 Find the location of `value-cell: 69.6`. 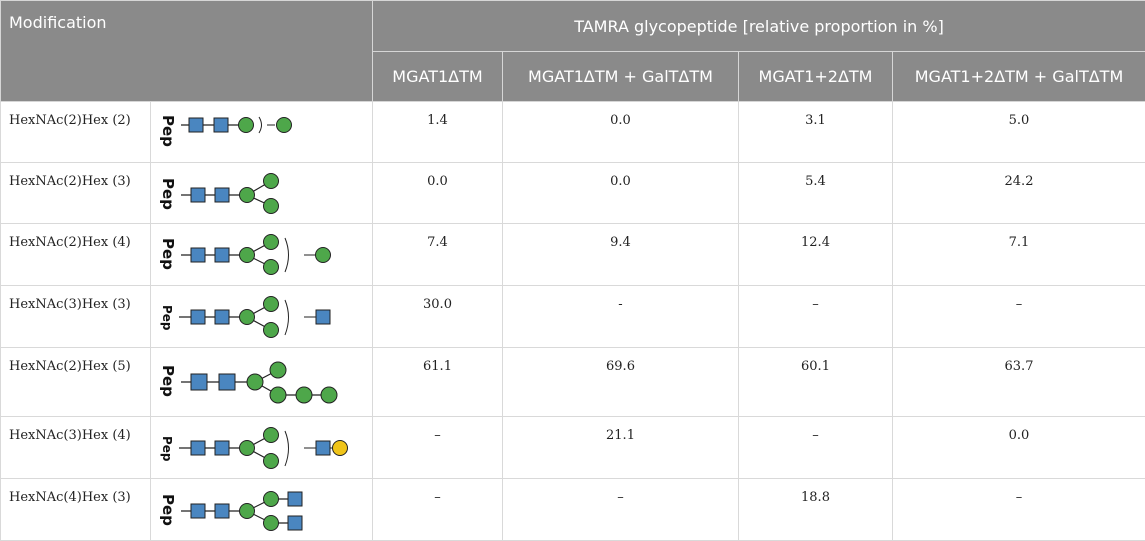

value-cell: 69.6 is located at coordinates (621, 382).